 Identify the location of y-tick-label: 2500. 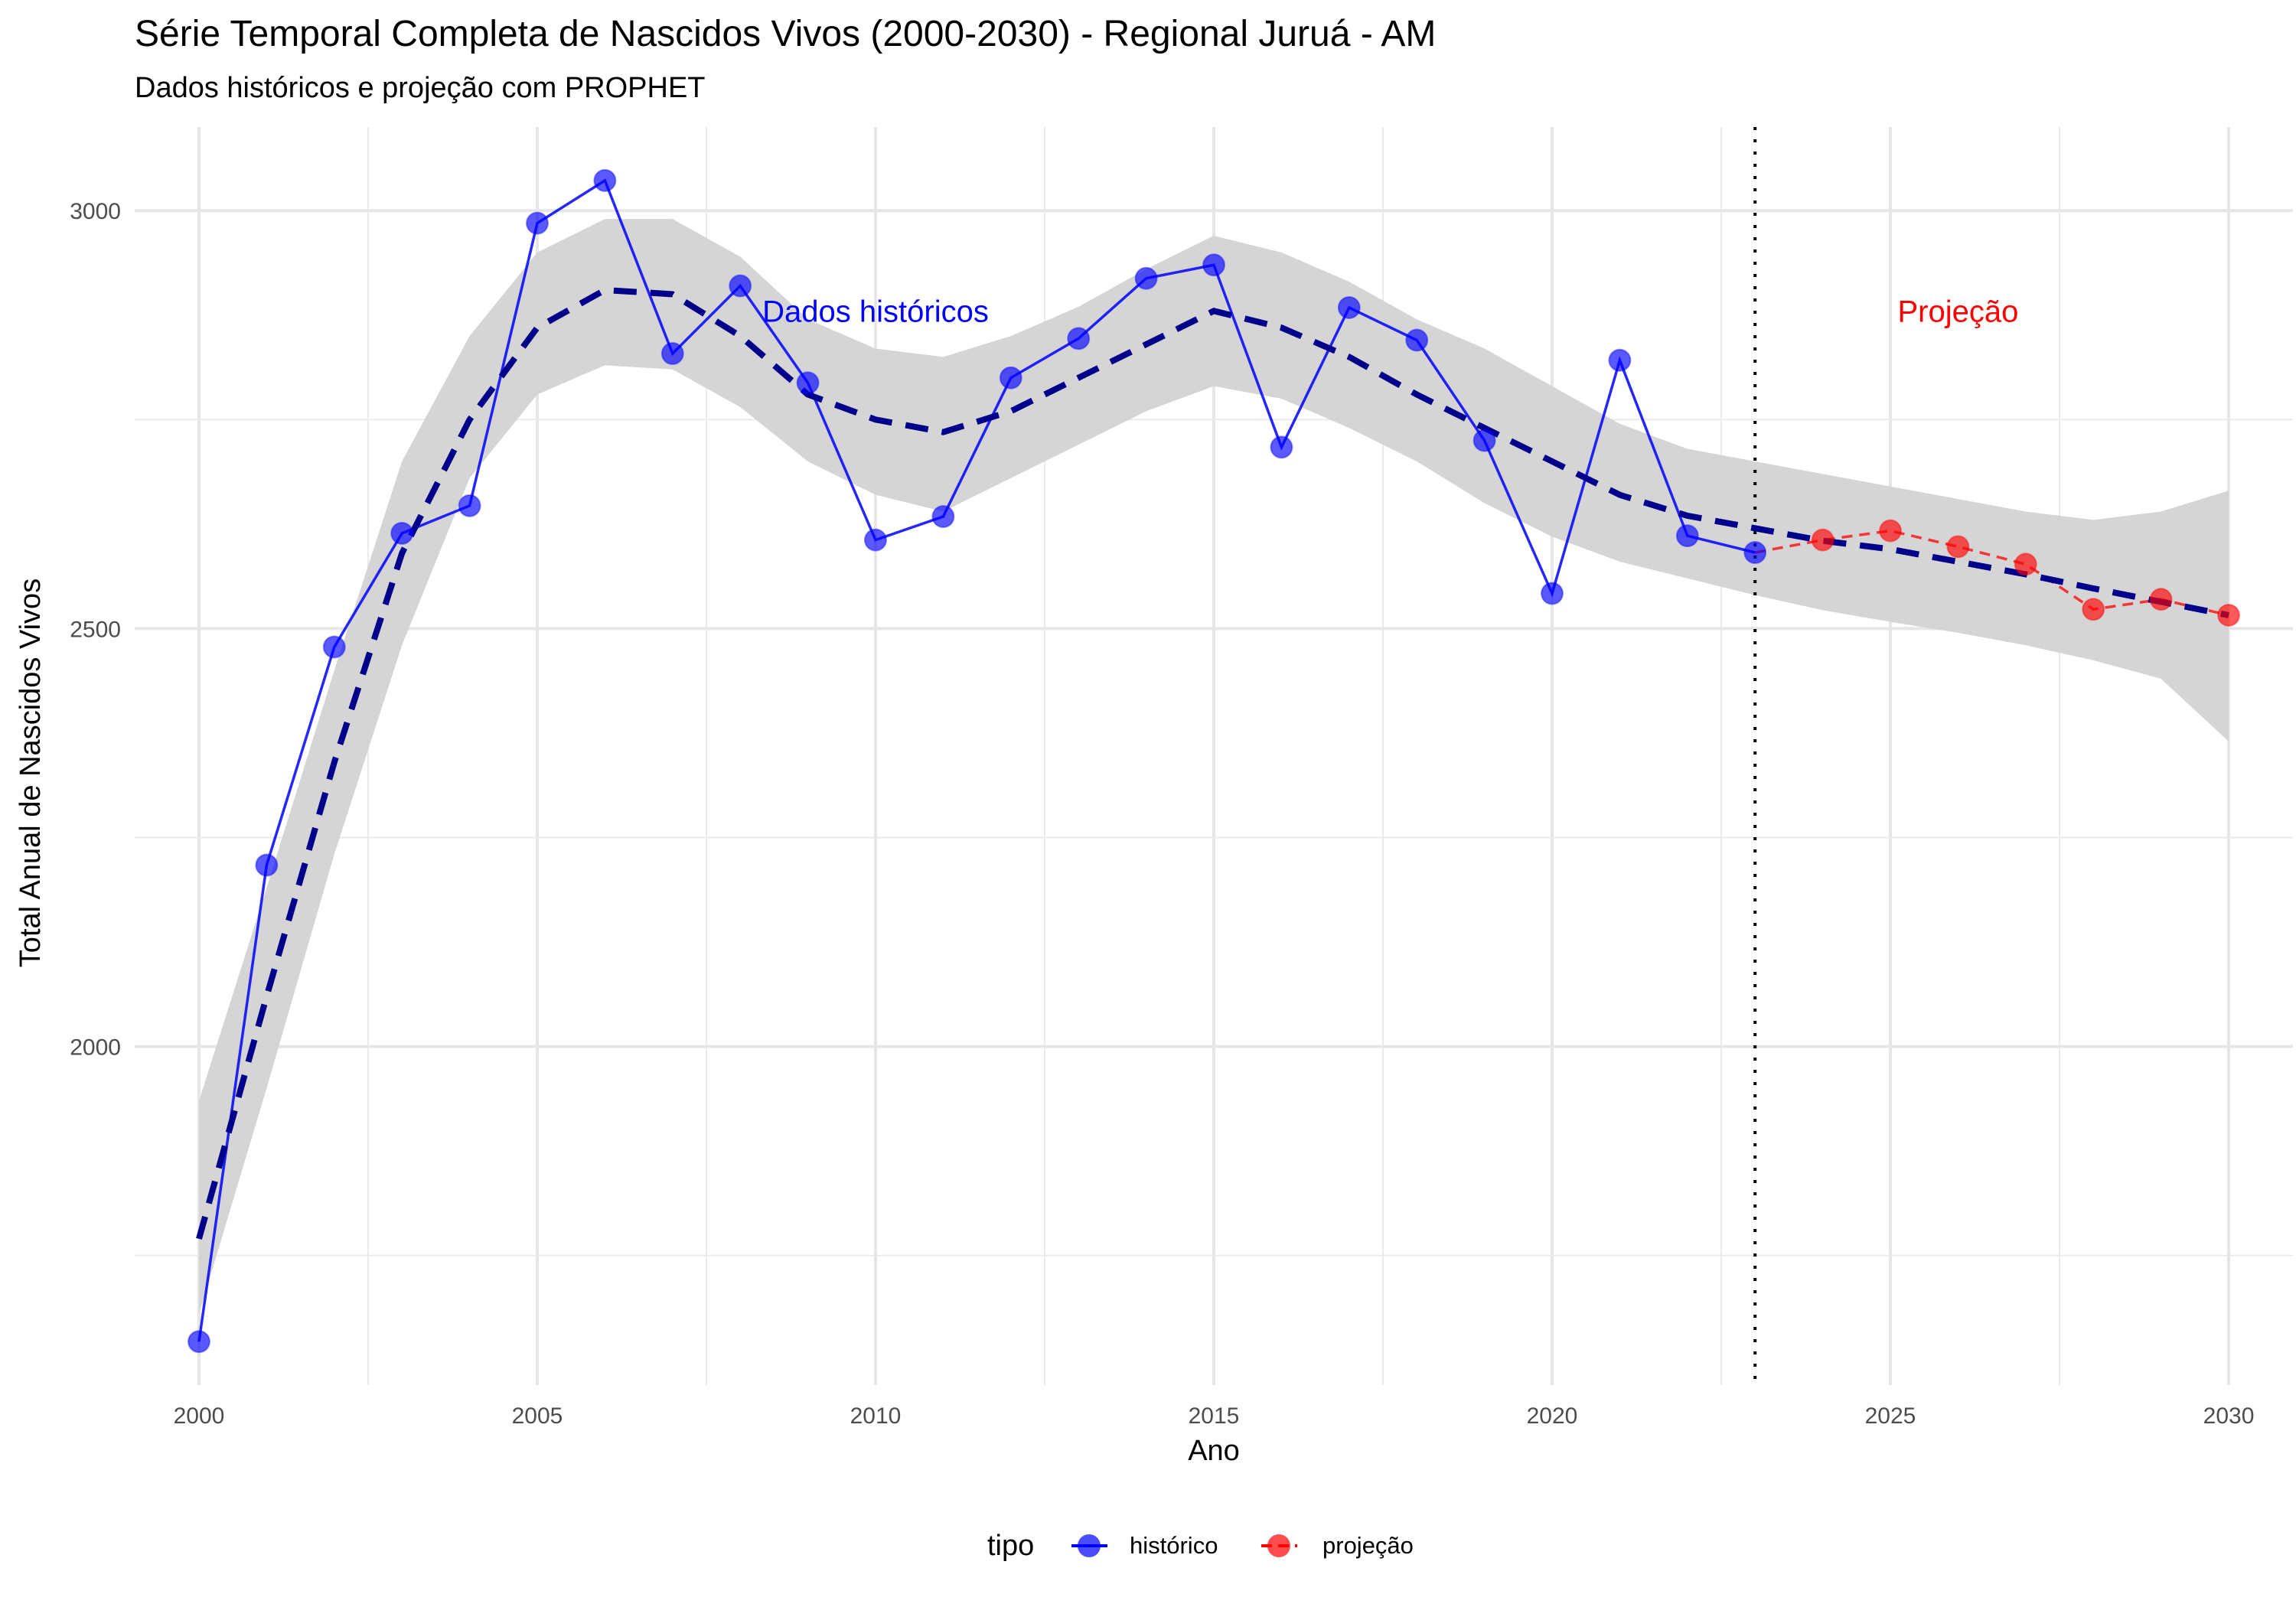
(95, 629).